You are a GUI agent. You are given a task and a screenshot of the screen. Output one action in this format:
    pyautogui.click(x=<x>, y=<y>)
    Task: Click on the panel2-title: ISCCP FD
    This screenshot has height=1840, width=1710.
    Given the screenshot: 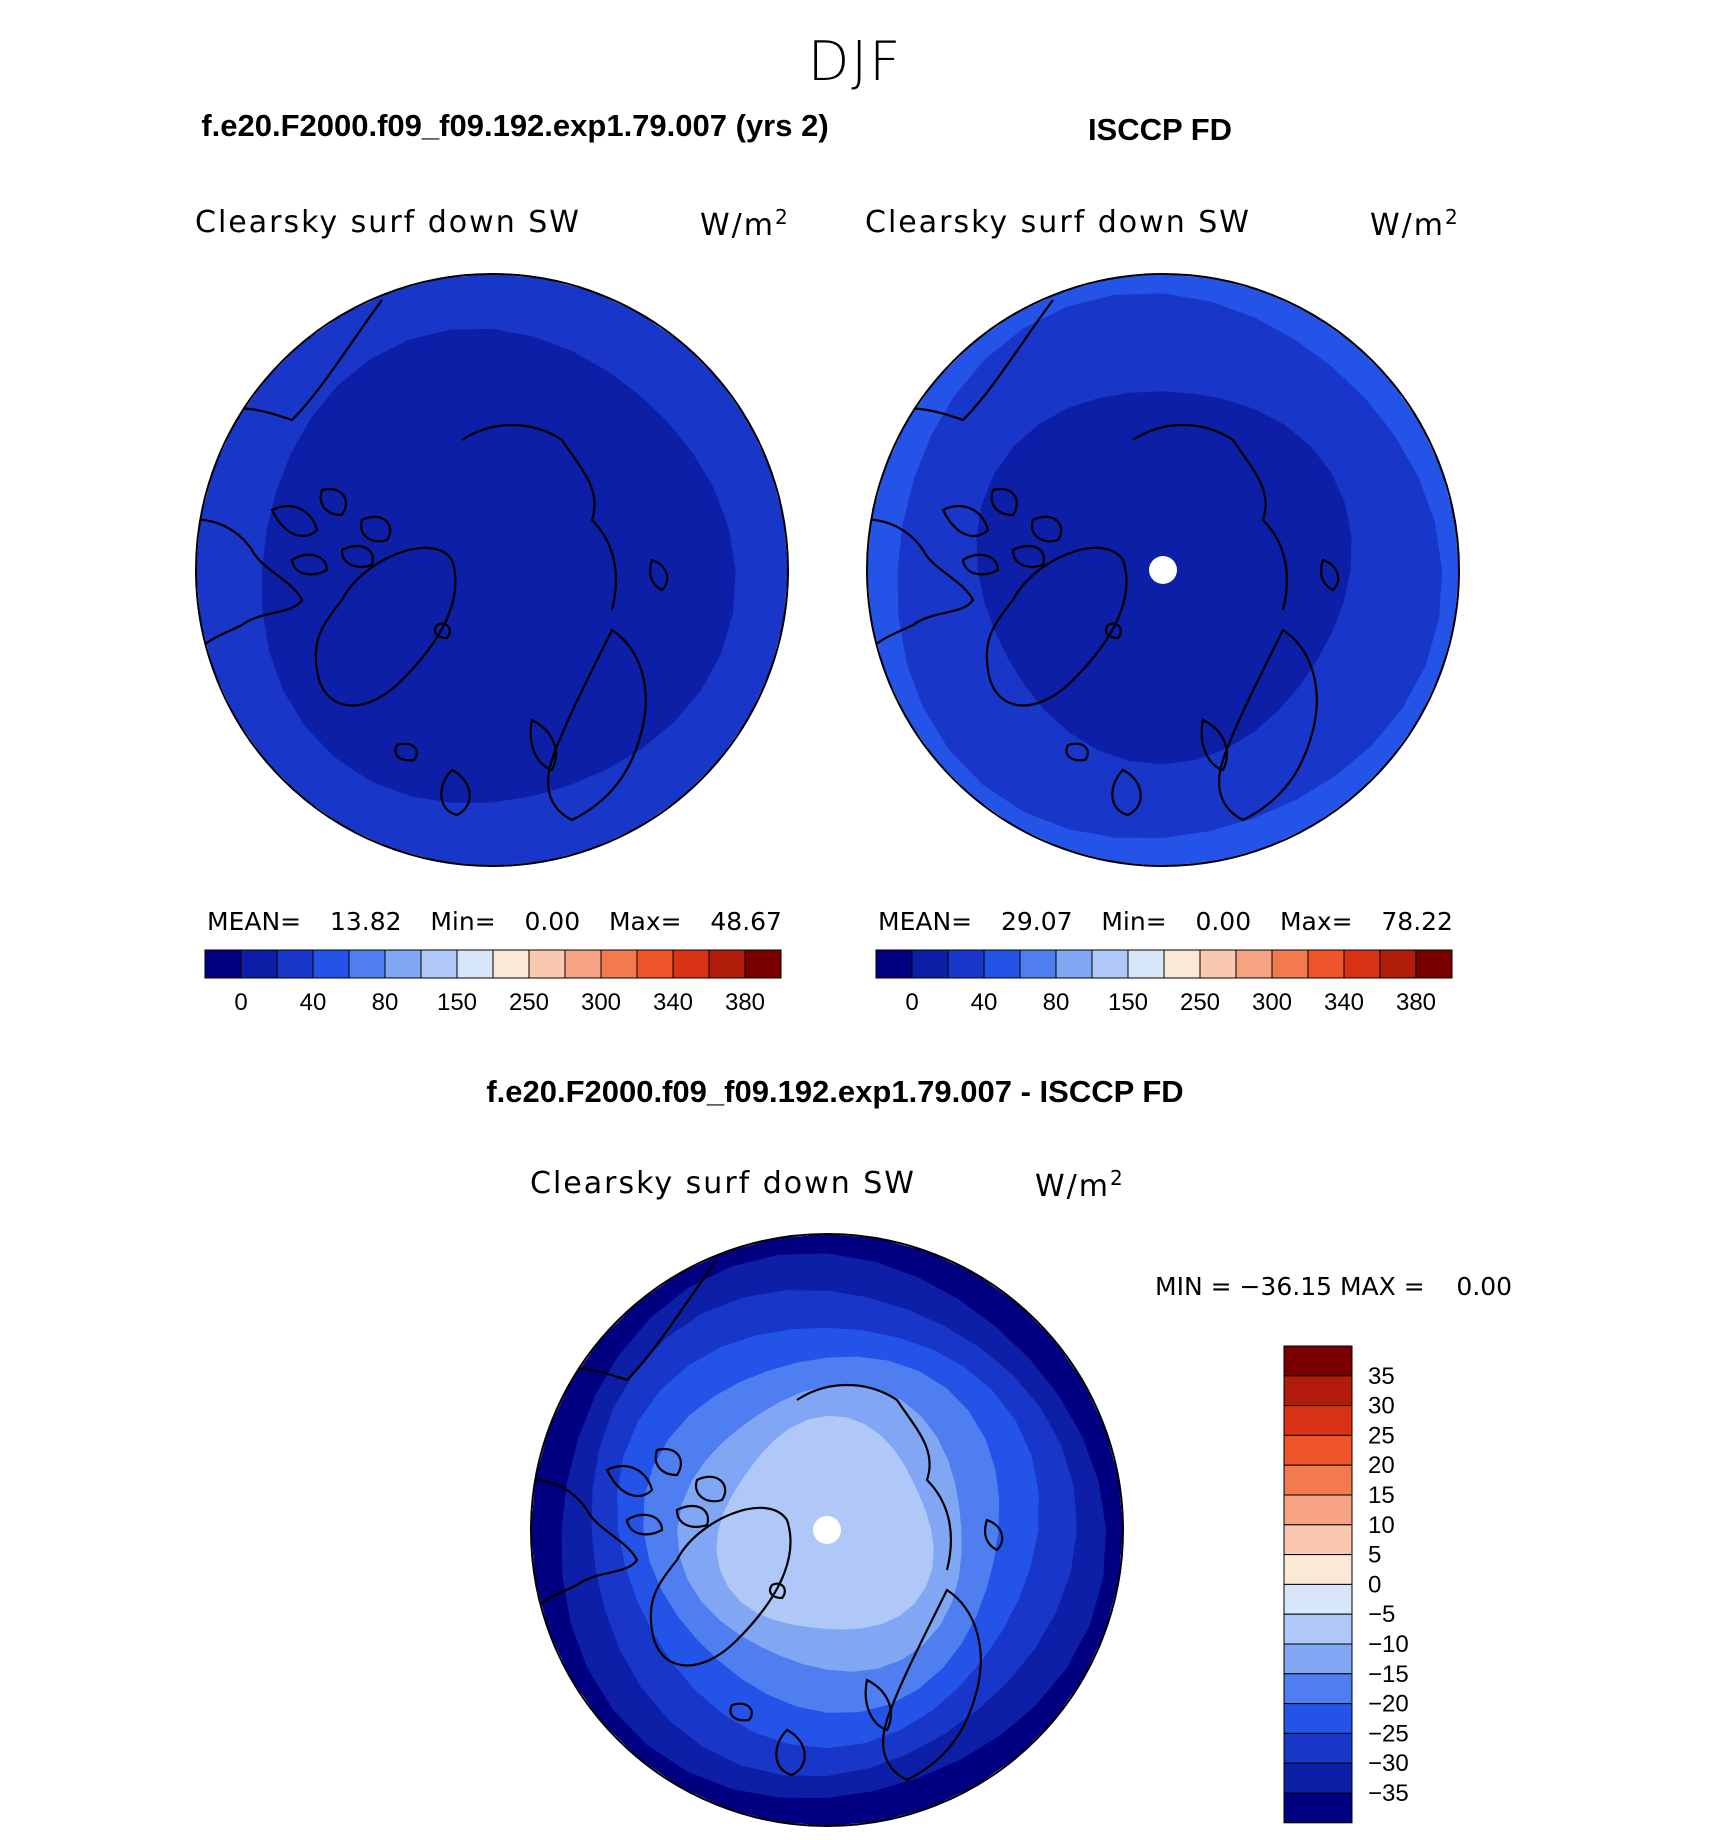 What is the action you would take?
    pyautogui.click(x=1160, y=129)
    